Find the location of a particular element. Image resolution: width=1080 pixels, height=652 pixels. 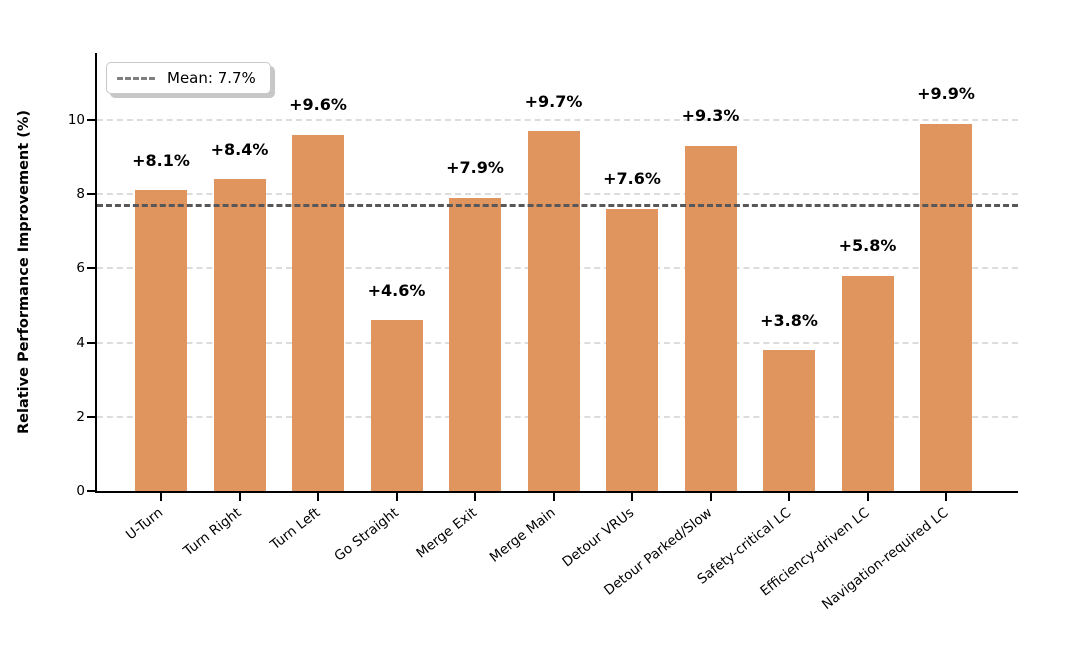

bar-value-label: +3.8% is located at coordinates (789, 320).